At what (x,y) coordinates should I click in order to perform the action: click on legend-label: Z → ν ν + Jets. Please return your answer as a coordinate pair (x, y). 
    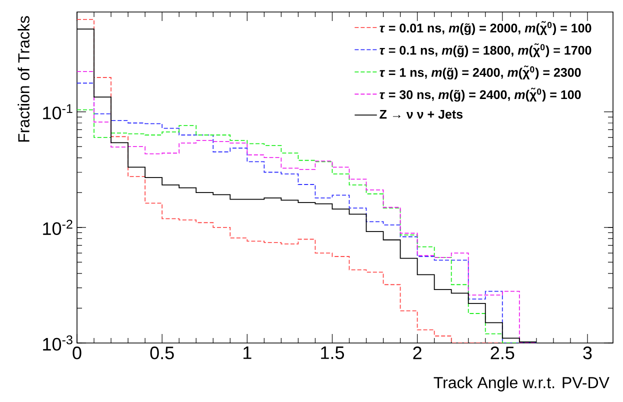
    Looking at the image, I should click on (421, 114).